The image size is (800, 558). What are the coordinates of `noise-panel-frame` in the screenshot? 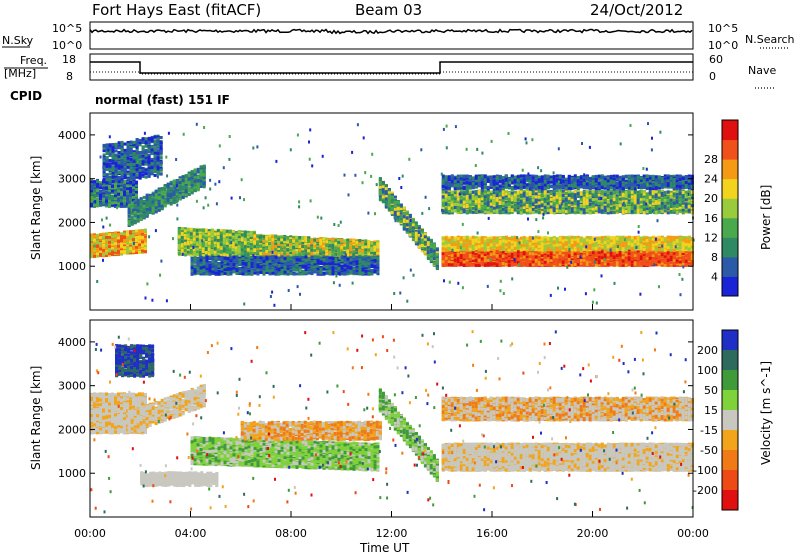 It's located at (391, 35).